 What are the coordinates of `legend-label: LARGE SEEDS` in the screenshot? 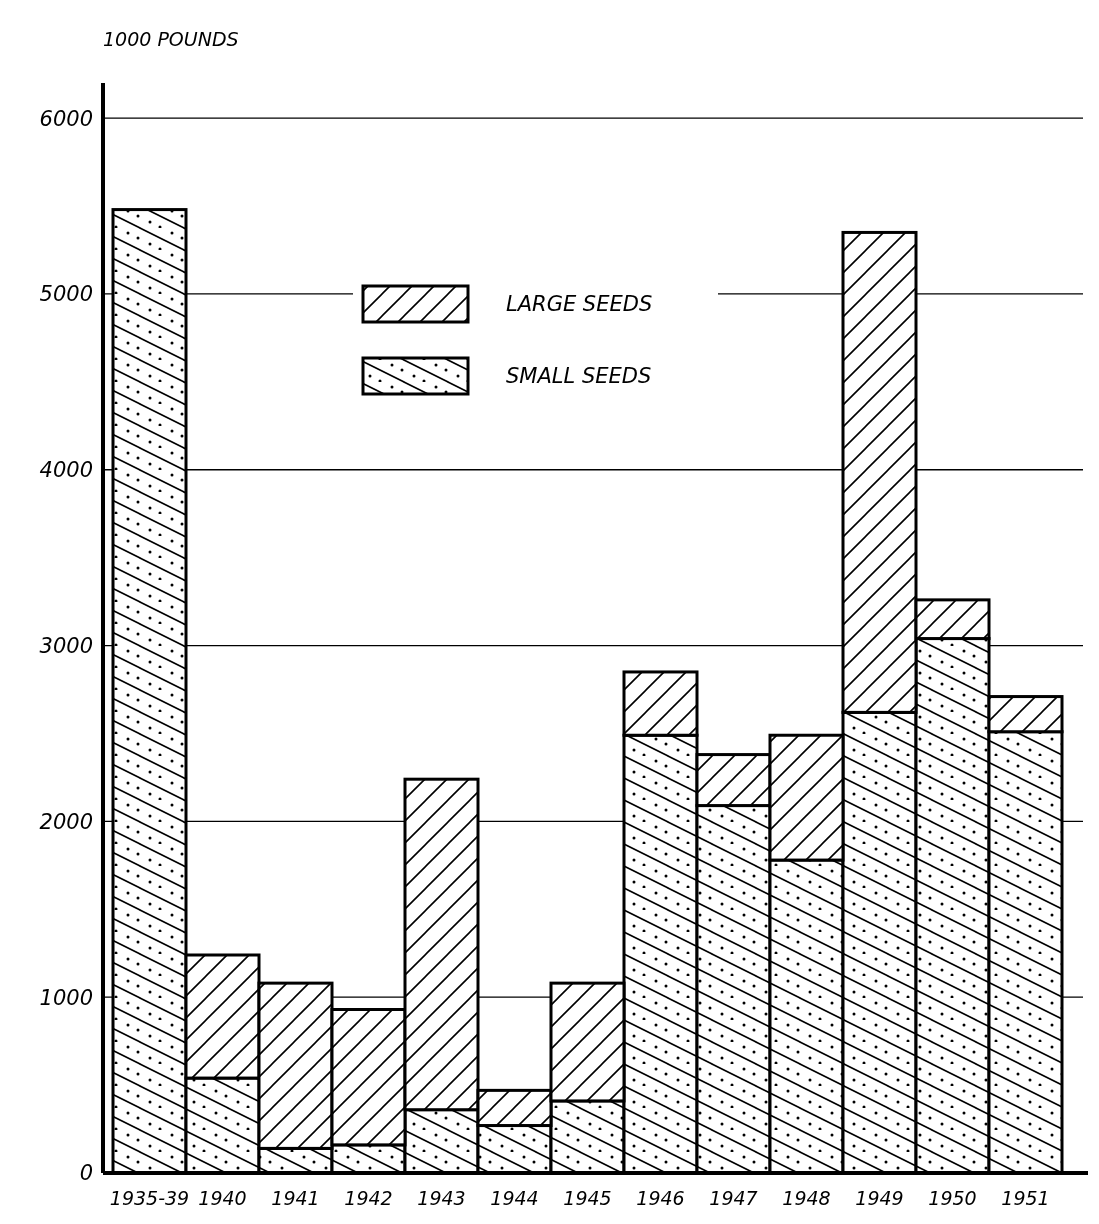 It's located at (579, 304).